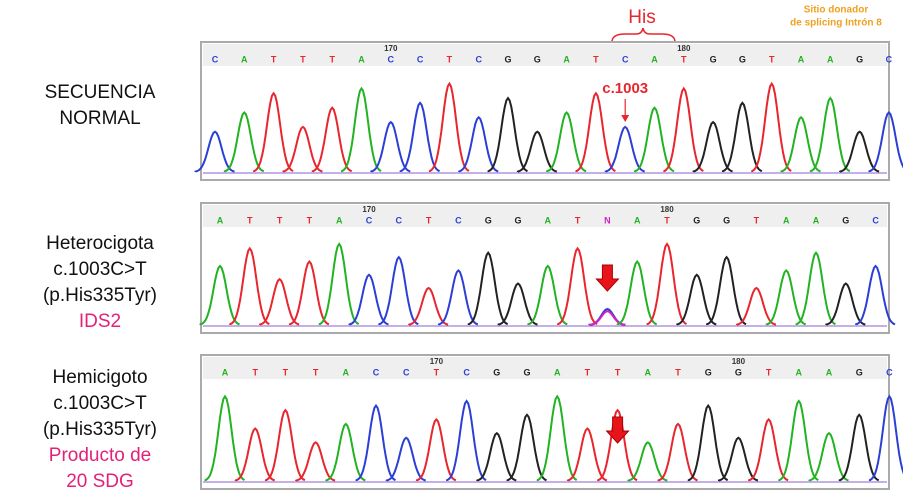  I want to click on sample-label: (p.His335Tyr), so click(100, 295).